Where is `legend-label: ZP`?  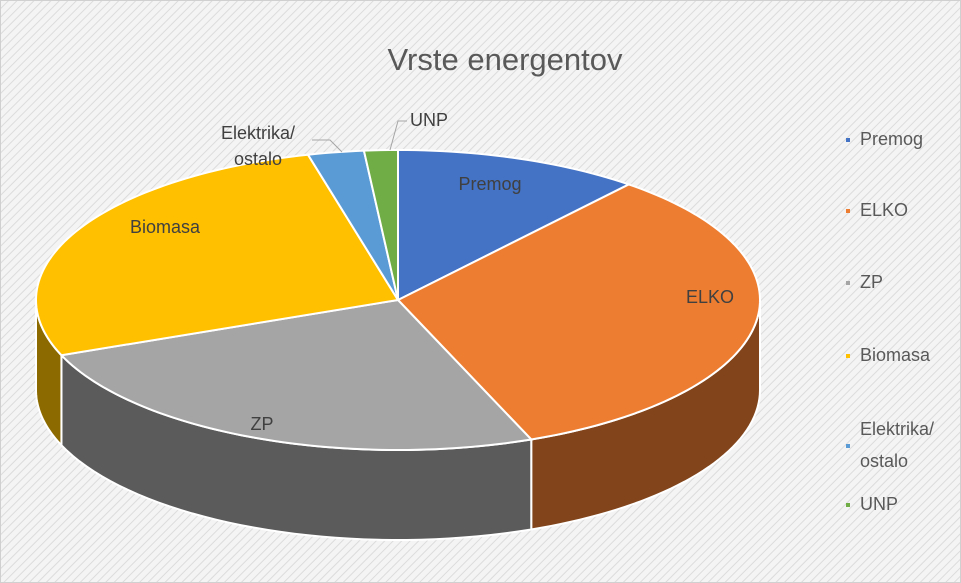 legend-label: ZP is located at coordinates (871, 282).